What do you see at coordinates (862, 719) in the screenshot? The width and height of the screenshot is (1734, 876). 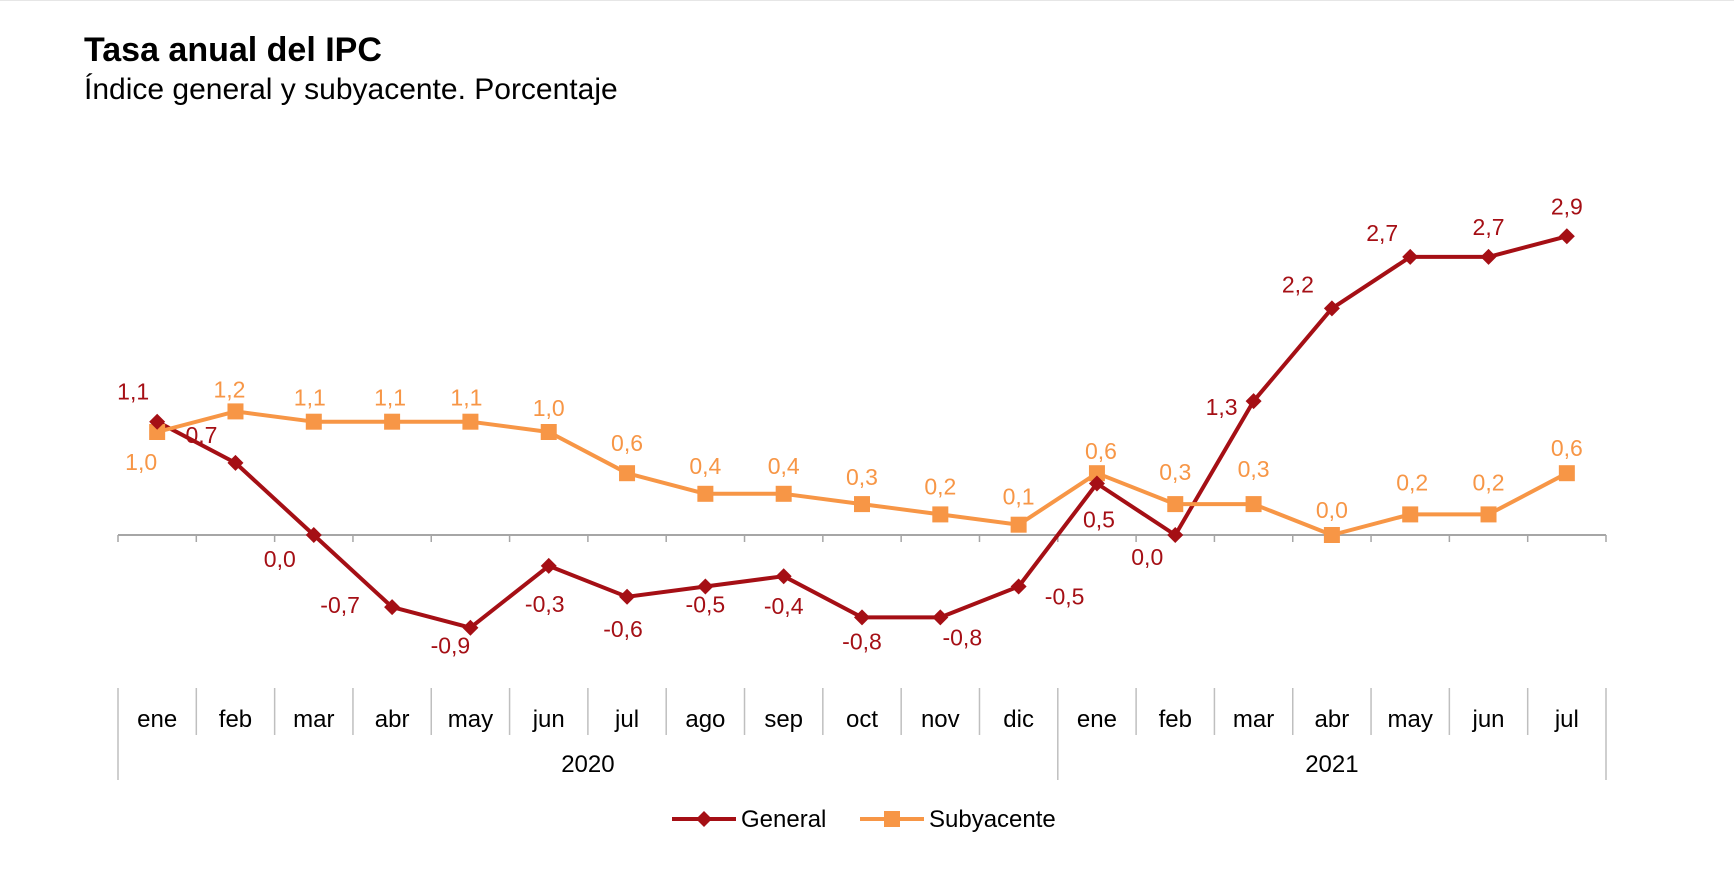 I see `x-tick-label: oct` at bounding box center [862, 719].